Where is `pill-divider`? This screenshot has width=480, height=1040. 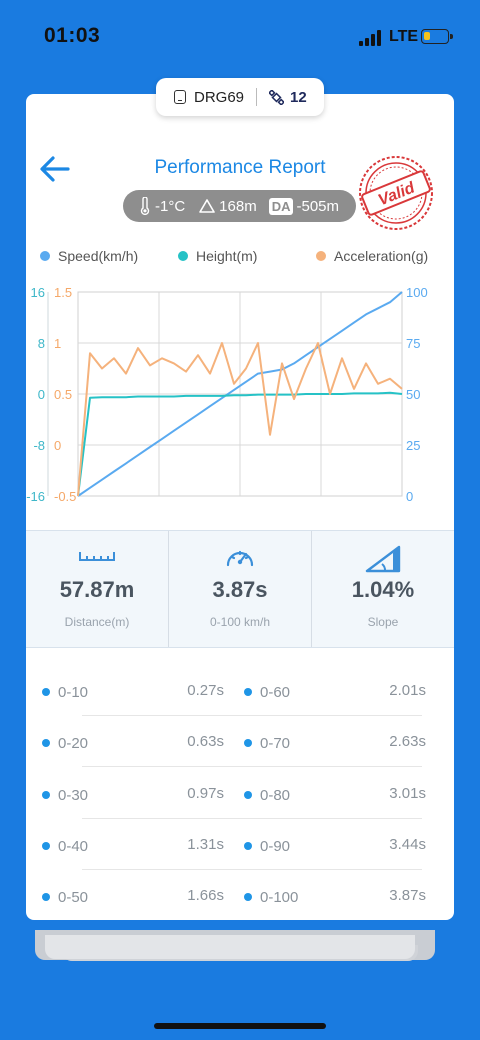
pill-divider is located at coordinates (257, 97).